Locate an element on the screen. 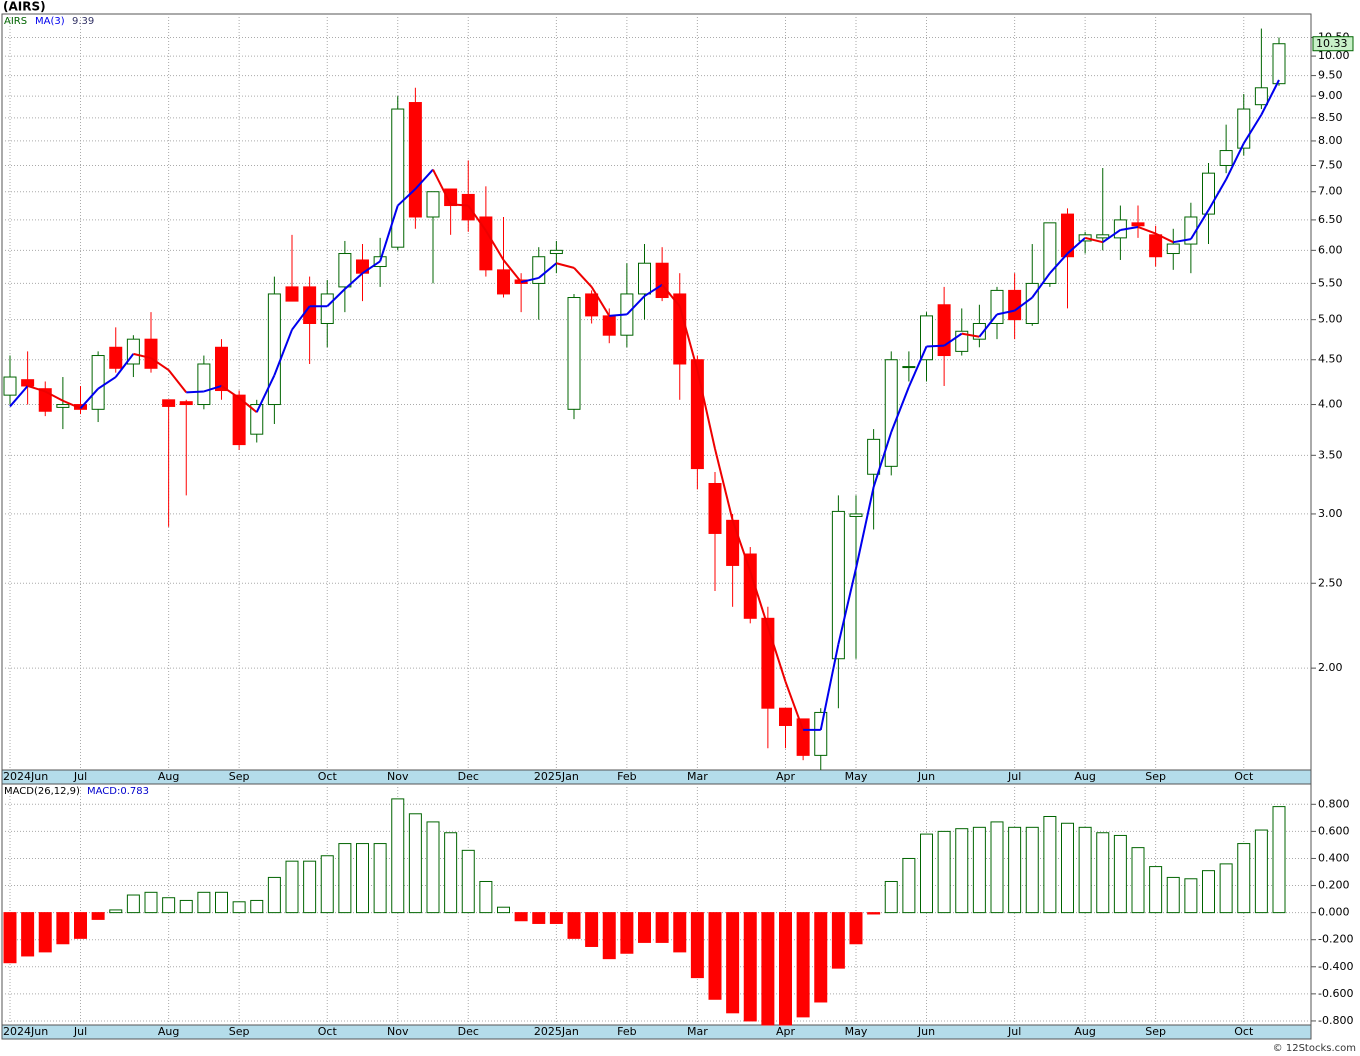 Image resolution: width=1360 pixels, height=1056 pixels. y-tick-label: 8.00 is located at coordinates (1330, 140).